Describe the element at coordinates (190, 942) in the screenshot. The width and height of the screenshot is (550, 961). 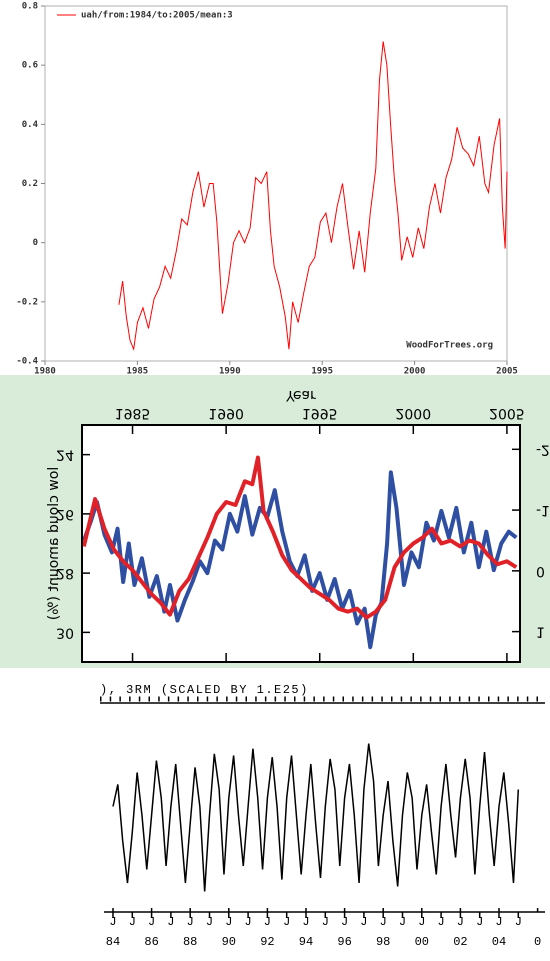
I see `x-tick-label: 88` at that location.